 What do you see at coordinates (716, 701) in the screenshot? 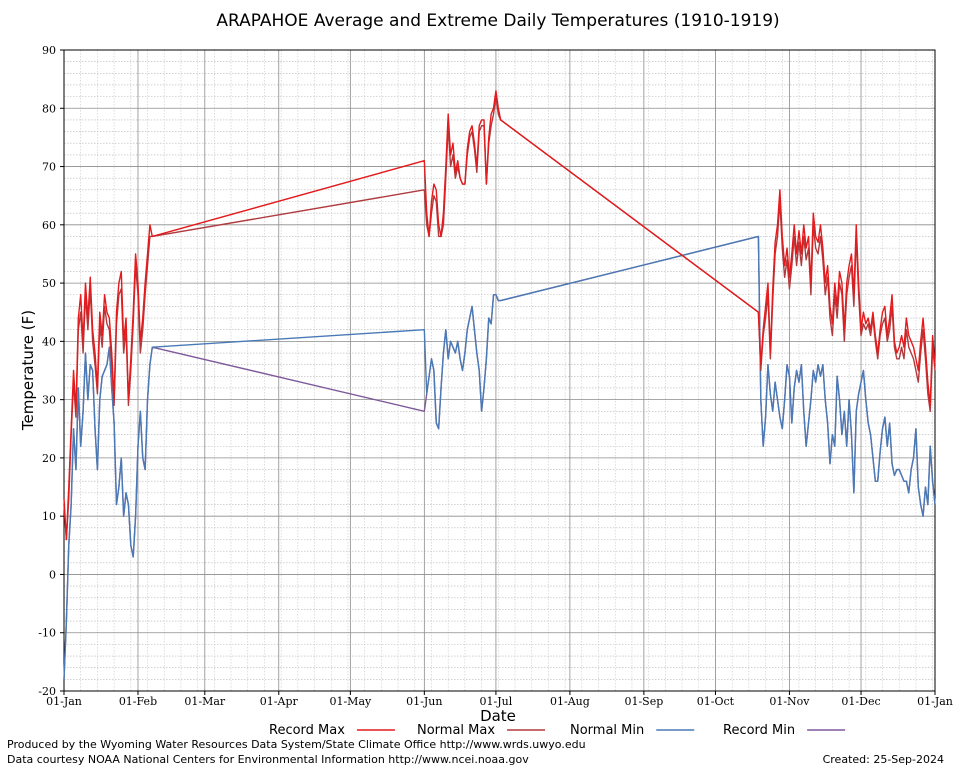
I see `x-tick-label: 01-Oct` at bounding box center [716, 701].